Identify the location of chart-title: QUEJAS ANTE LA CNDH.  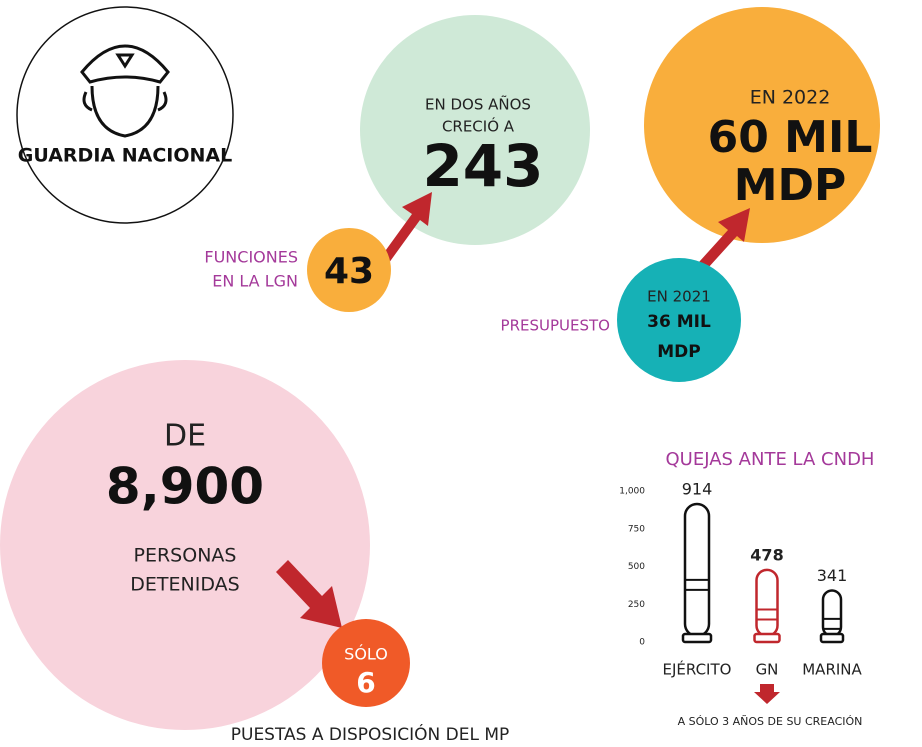
(770, 459).